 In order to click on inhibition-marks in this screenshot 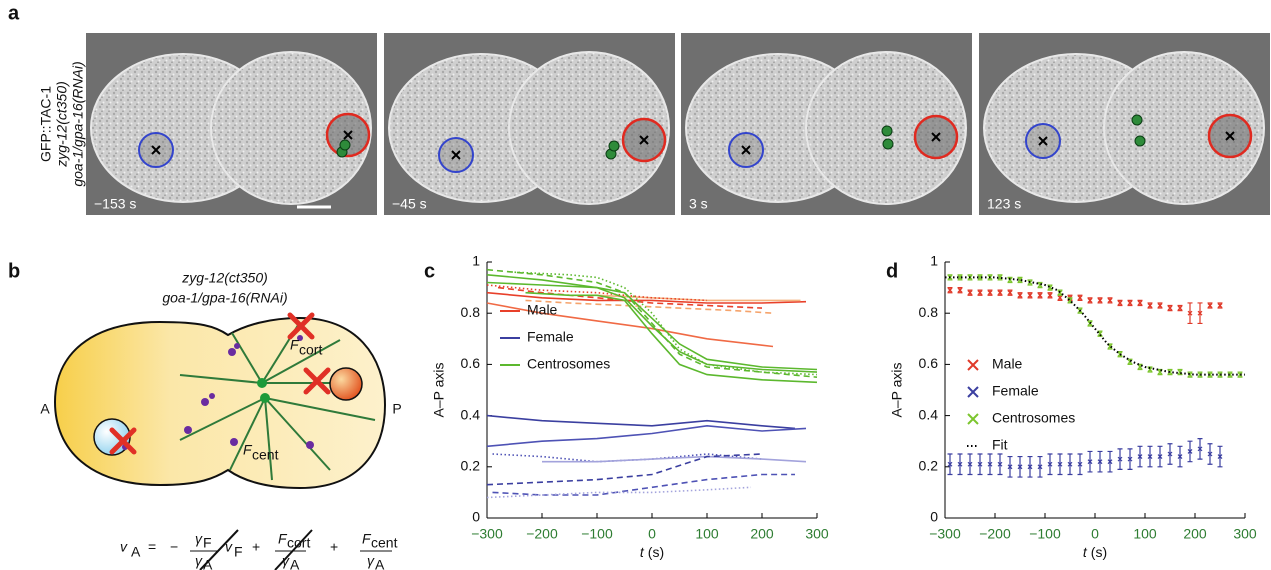, I will do `click(220, 383)`.